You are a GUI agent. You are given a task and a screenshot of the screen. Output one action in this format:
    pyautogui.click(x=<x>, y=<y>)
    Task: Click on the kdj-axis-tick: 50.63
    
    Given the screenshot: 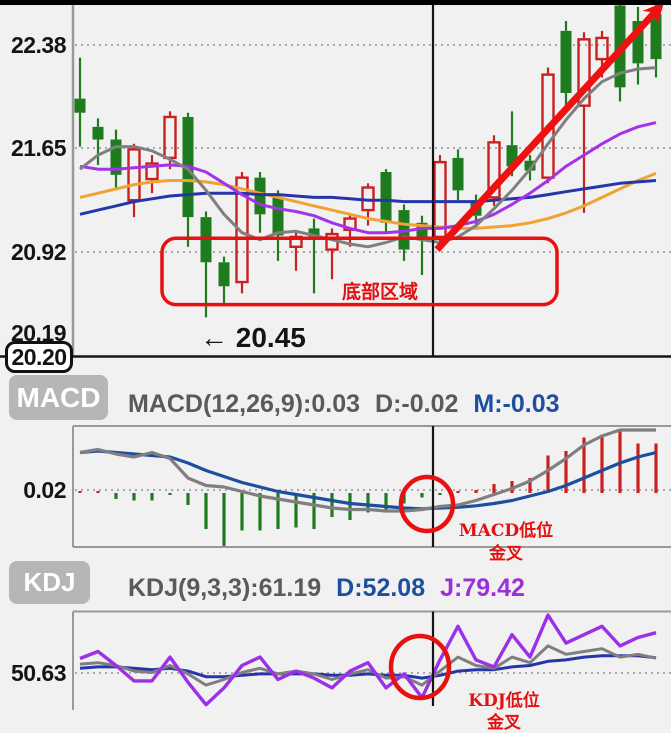 What is the action you would take?
    pyautogui.click(x=38, y=673)
    